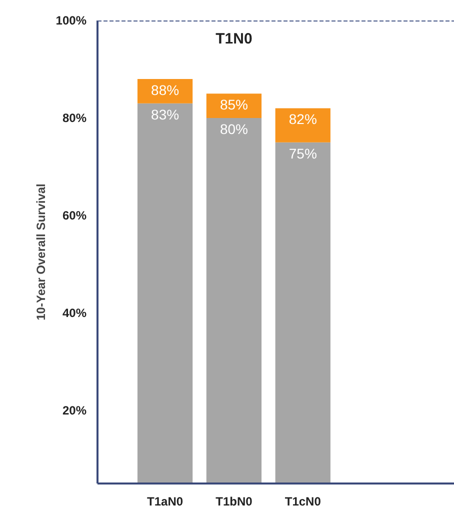  I want to click on x-tick-label: T1cN0, so click(303, 501).